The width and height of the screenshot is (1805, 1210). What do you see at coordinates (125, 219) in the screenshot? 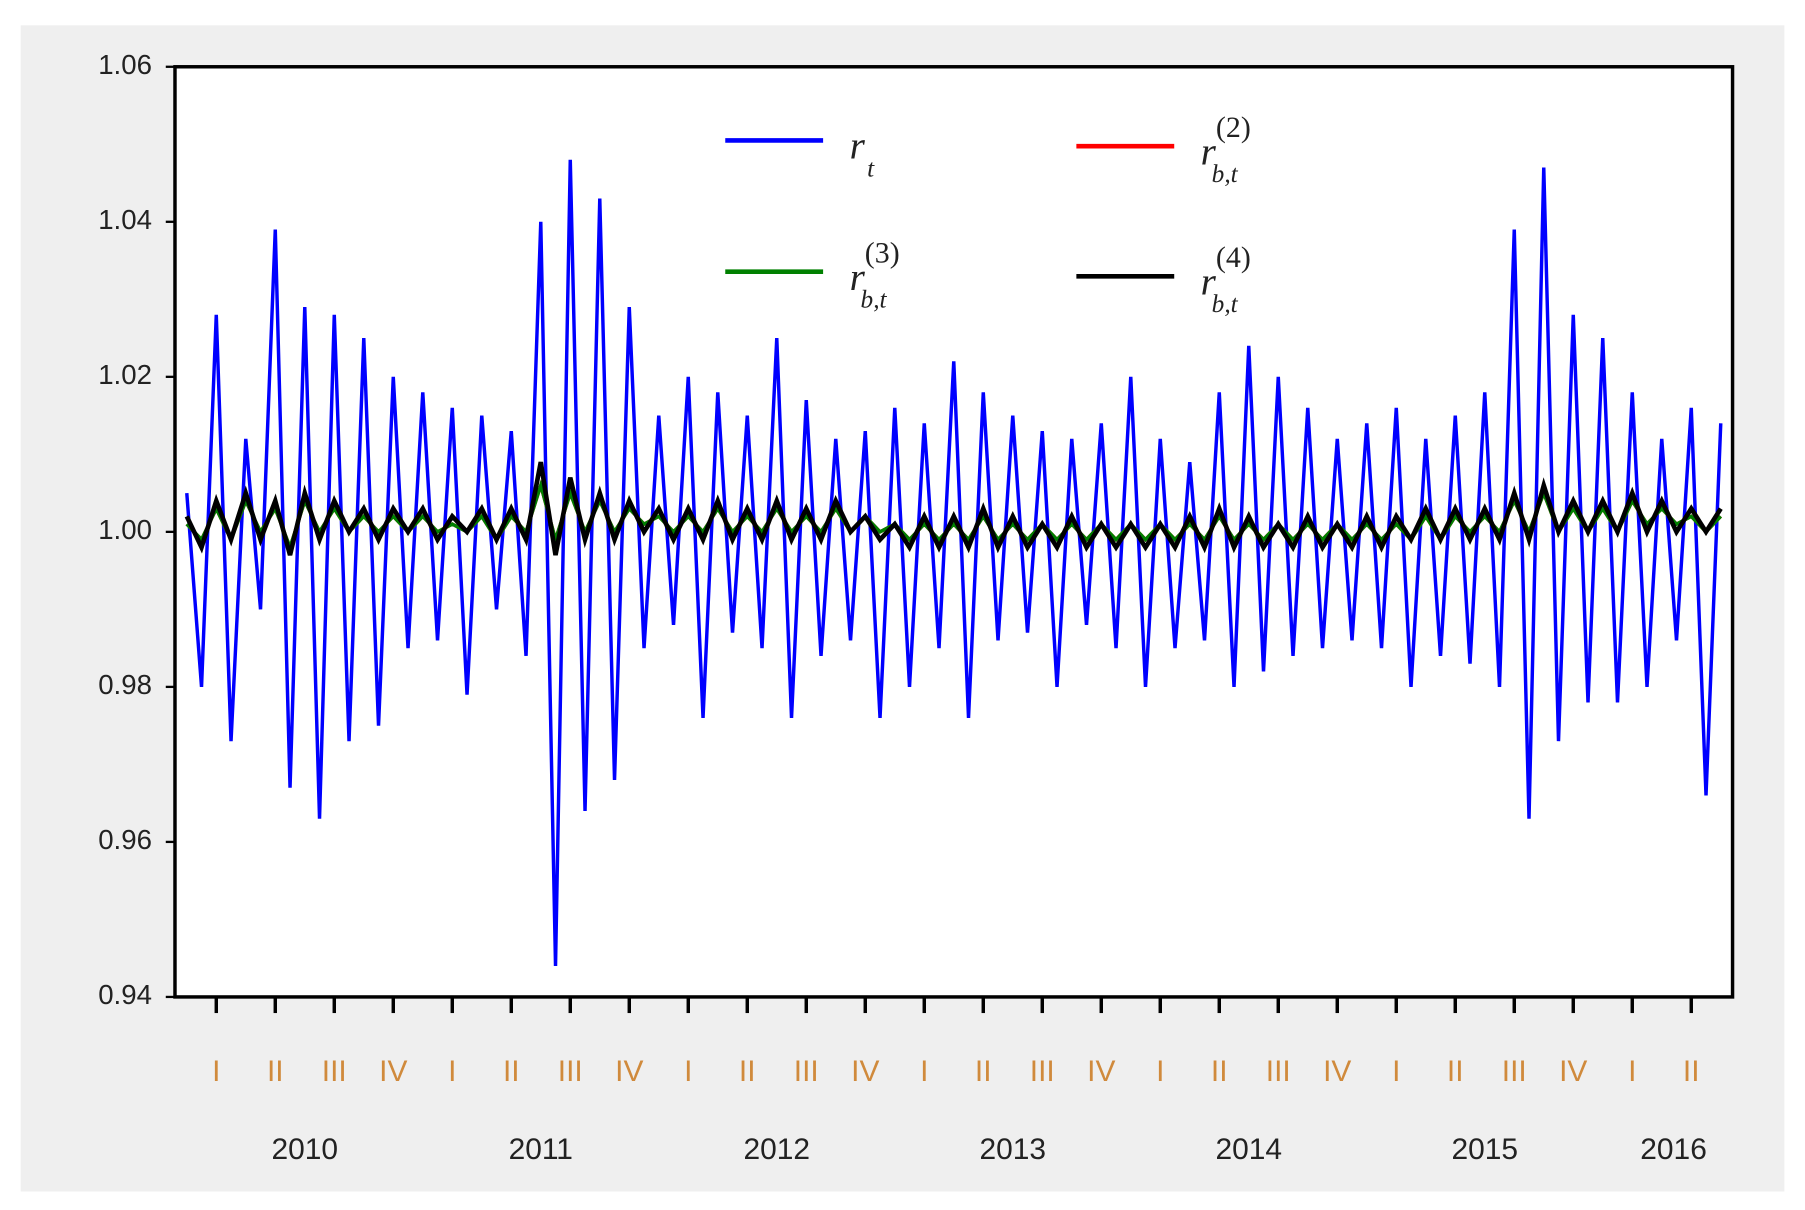
I see `y-tick-label: 1.04` at bounding box center [125, 219].